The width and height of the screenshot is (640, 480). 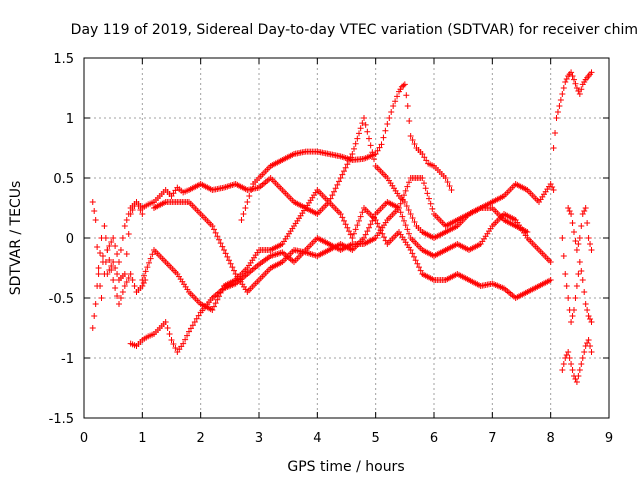 I want to click on x-tick-label: 7, so click(x=492, y=438).